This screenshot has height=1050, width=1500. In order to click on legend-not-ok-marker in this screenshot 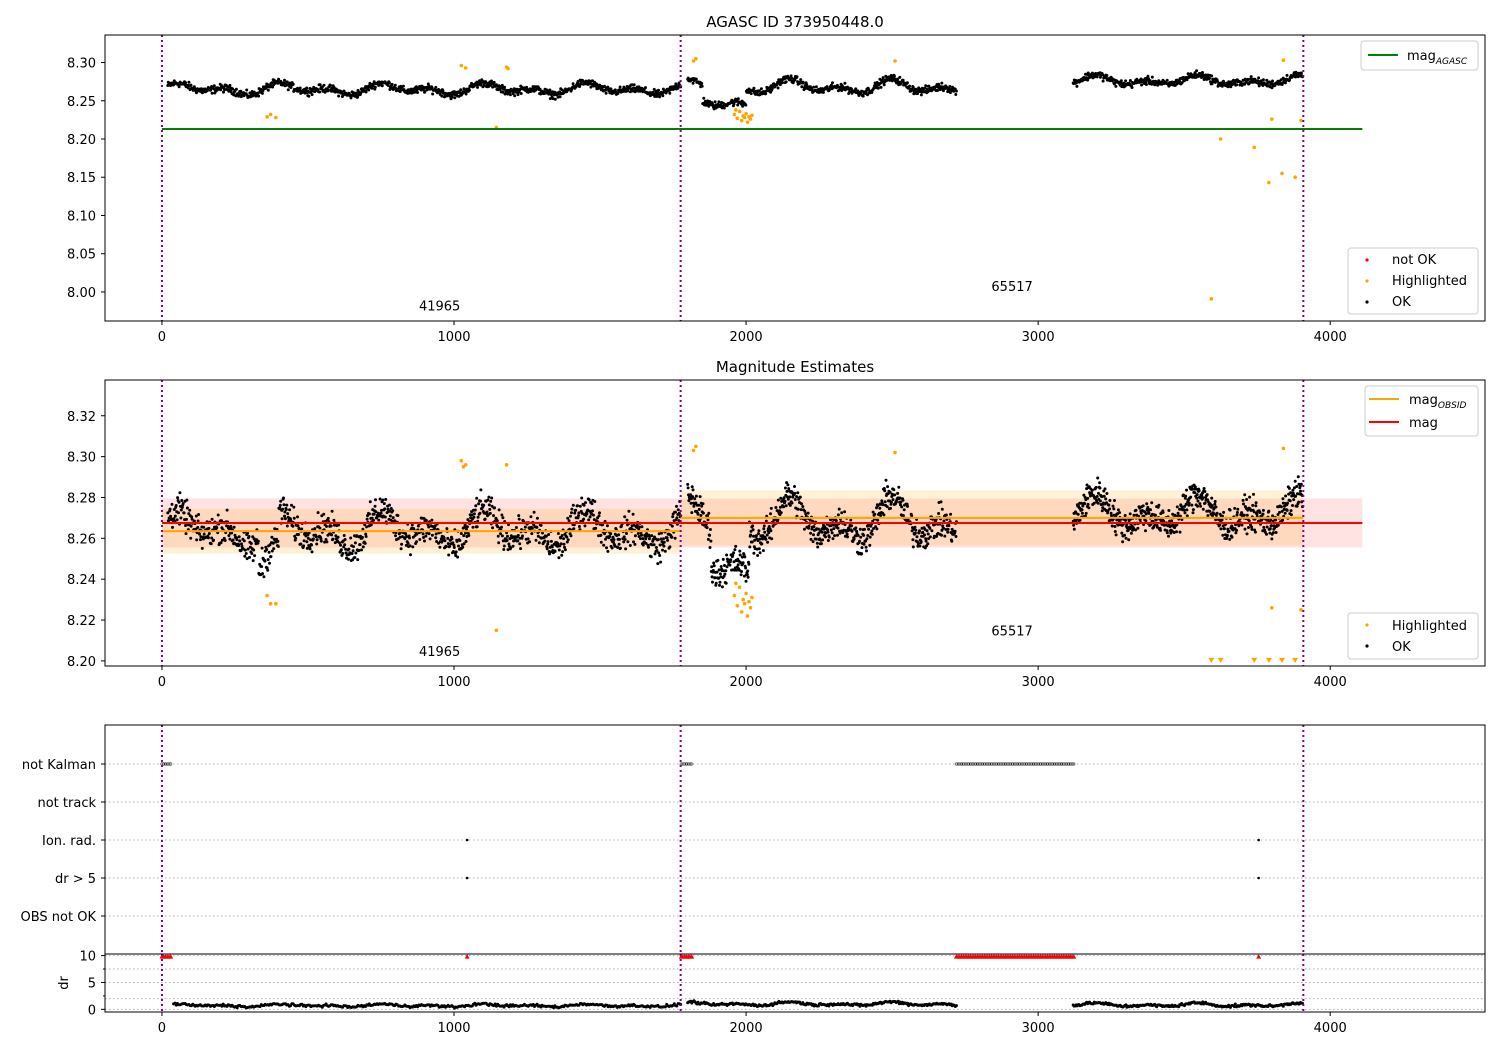, I will do `click(1367, 260)`.